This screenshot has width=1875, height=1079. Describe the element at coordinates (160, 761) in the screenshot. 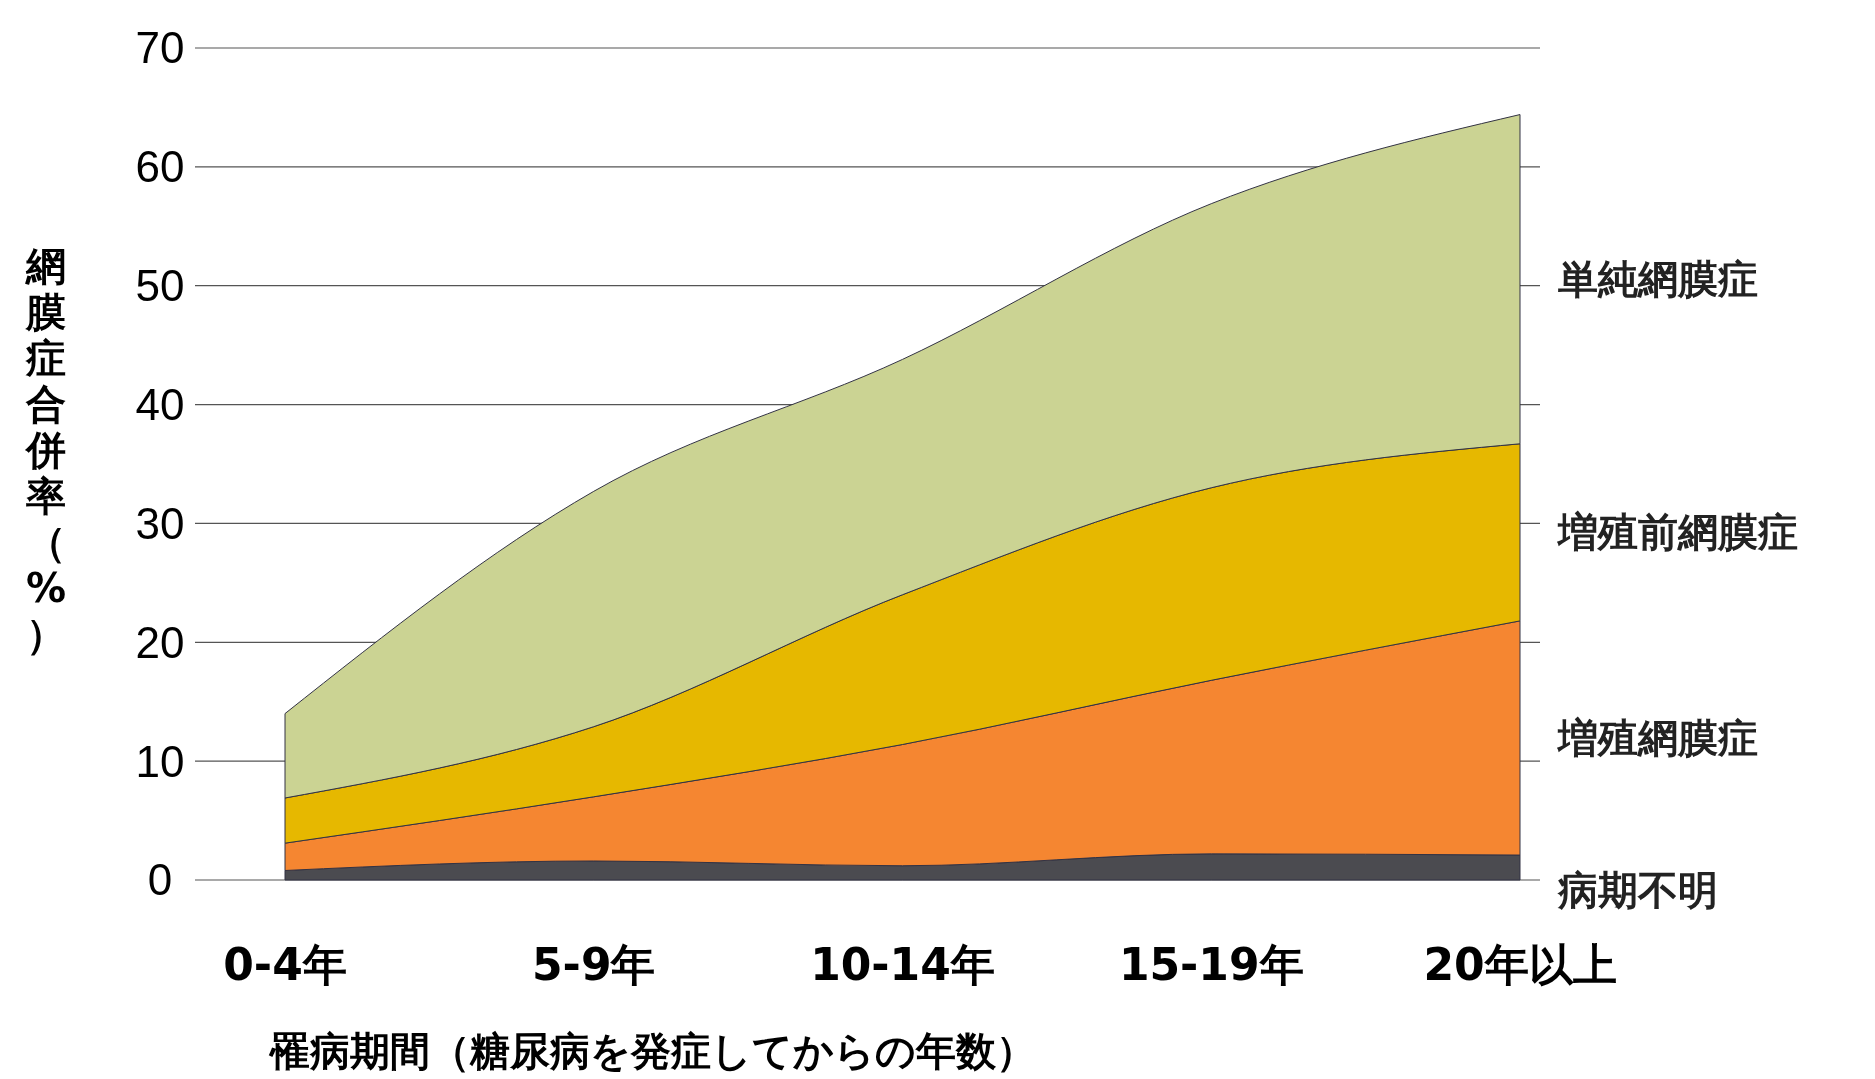

I see `y-tick-label: 10` at that location.